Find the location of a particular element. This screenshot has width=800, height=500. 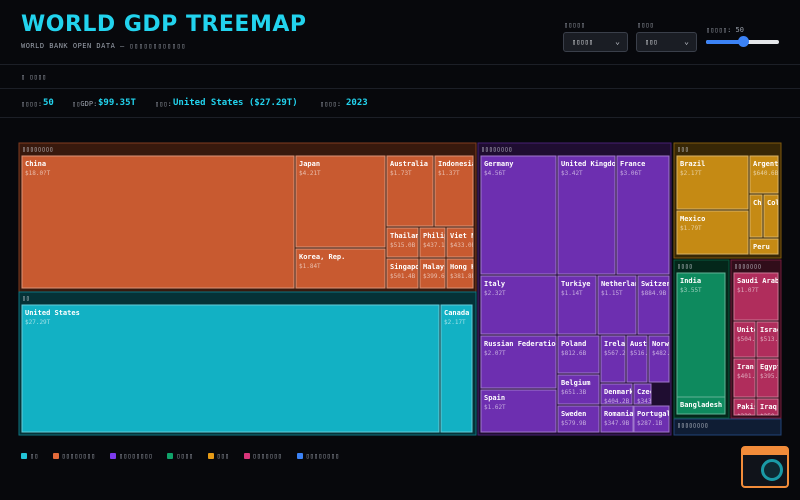

cell-indonesia is located at coordinates (454, 191).